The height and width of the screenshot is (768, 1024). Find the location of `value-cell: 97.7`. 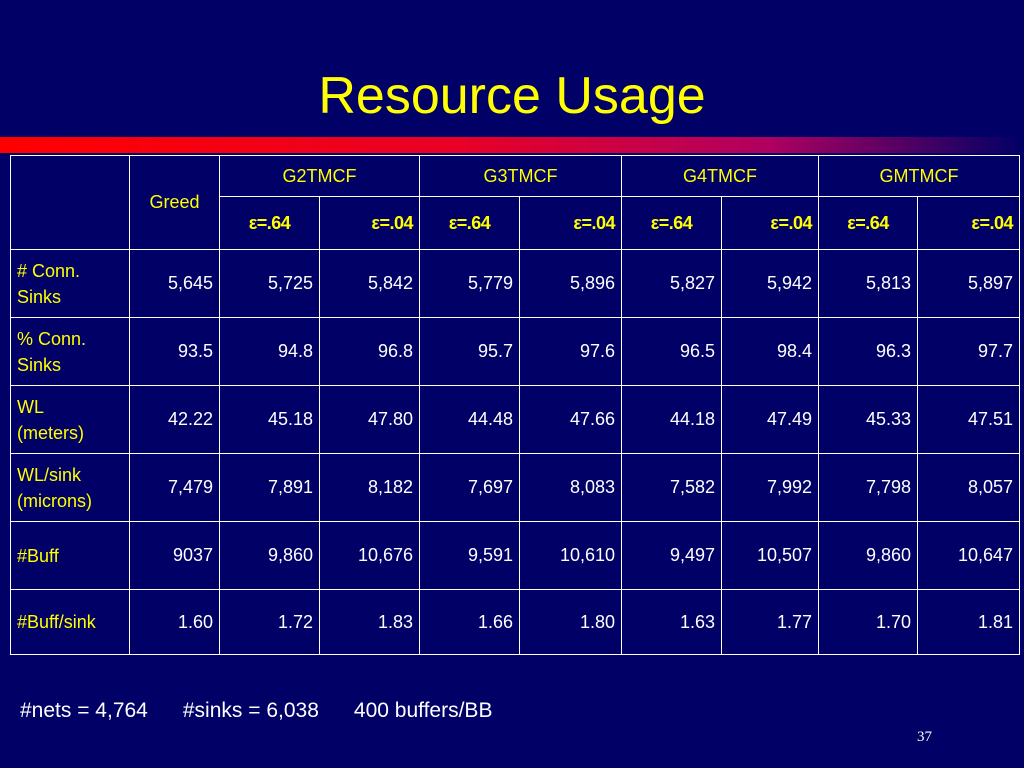

value-cell: 97.7 is located at coordinates (968, 351).